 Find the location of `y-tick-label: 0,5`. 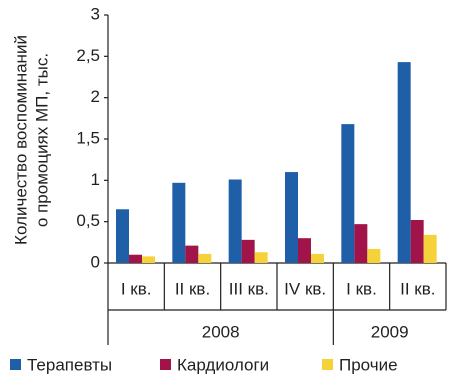

y-tick-label: 0,5 is located at coordinates (88, 220).